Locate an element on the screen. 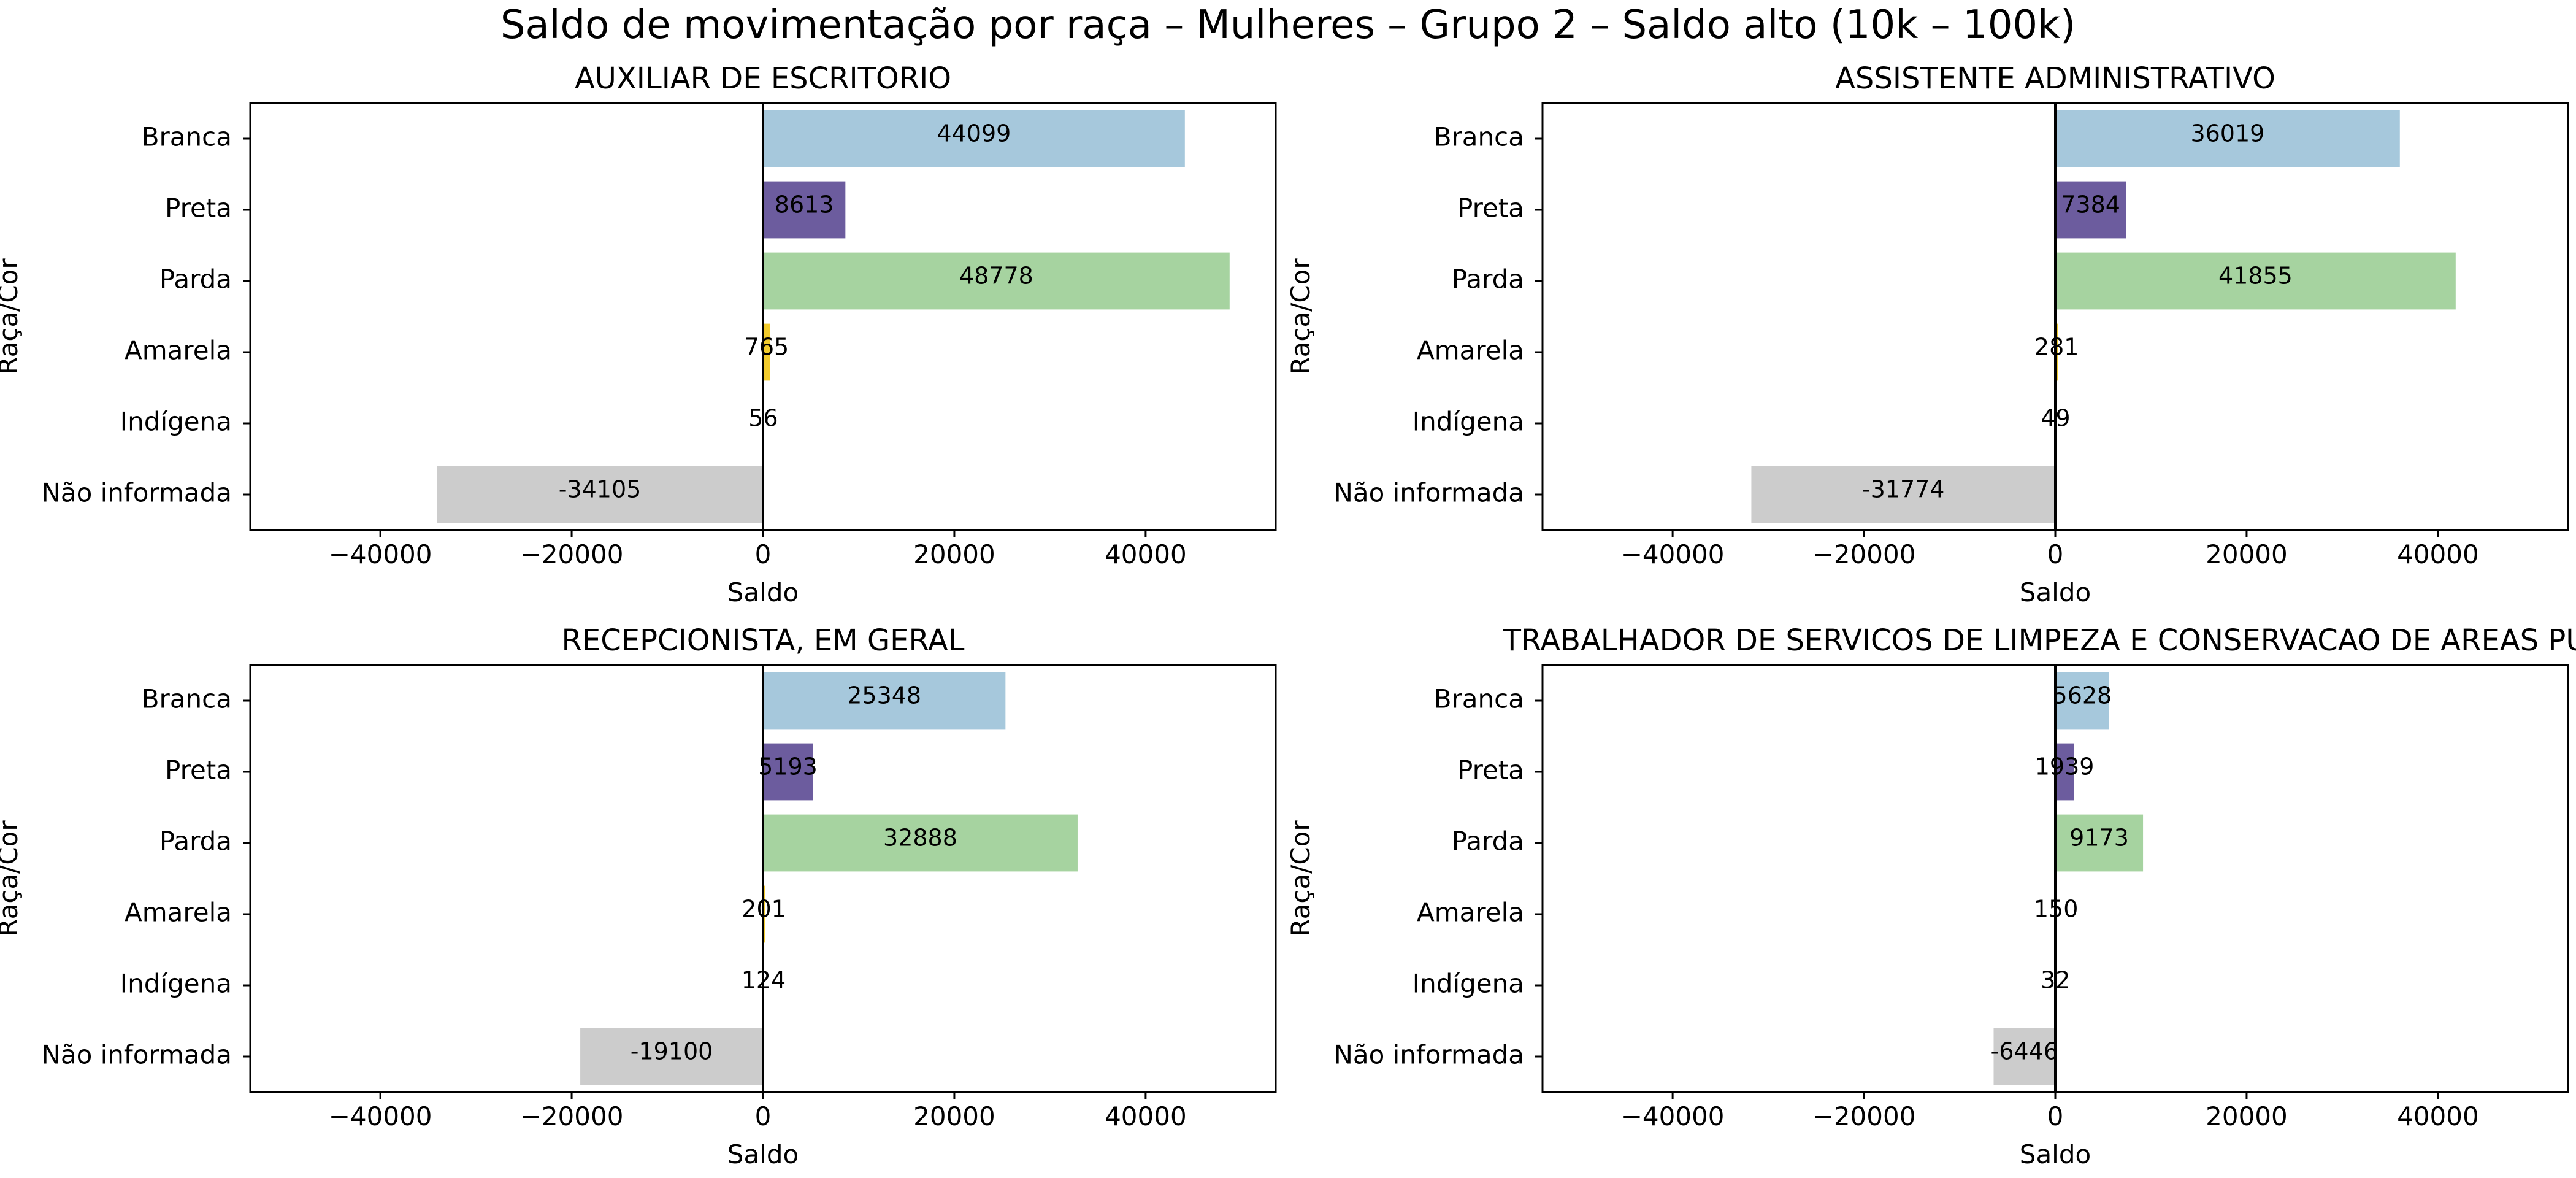  data-label: 7384 is located at coordinates (2090, 204).